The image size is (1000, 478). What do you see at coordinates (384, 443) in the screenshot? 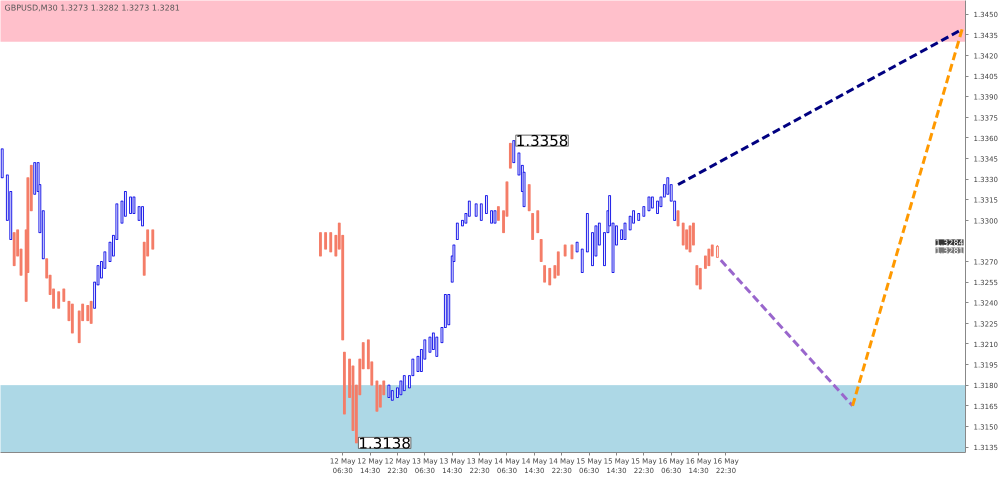
I see `annotation: 1.3138` at bounding box center [384, 443].